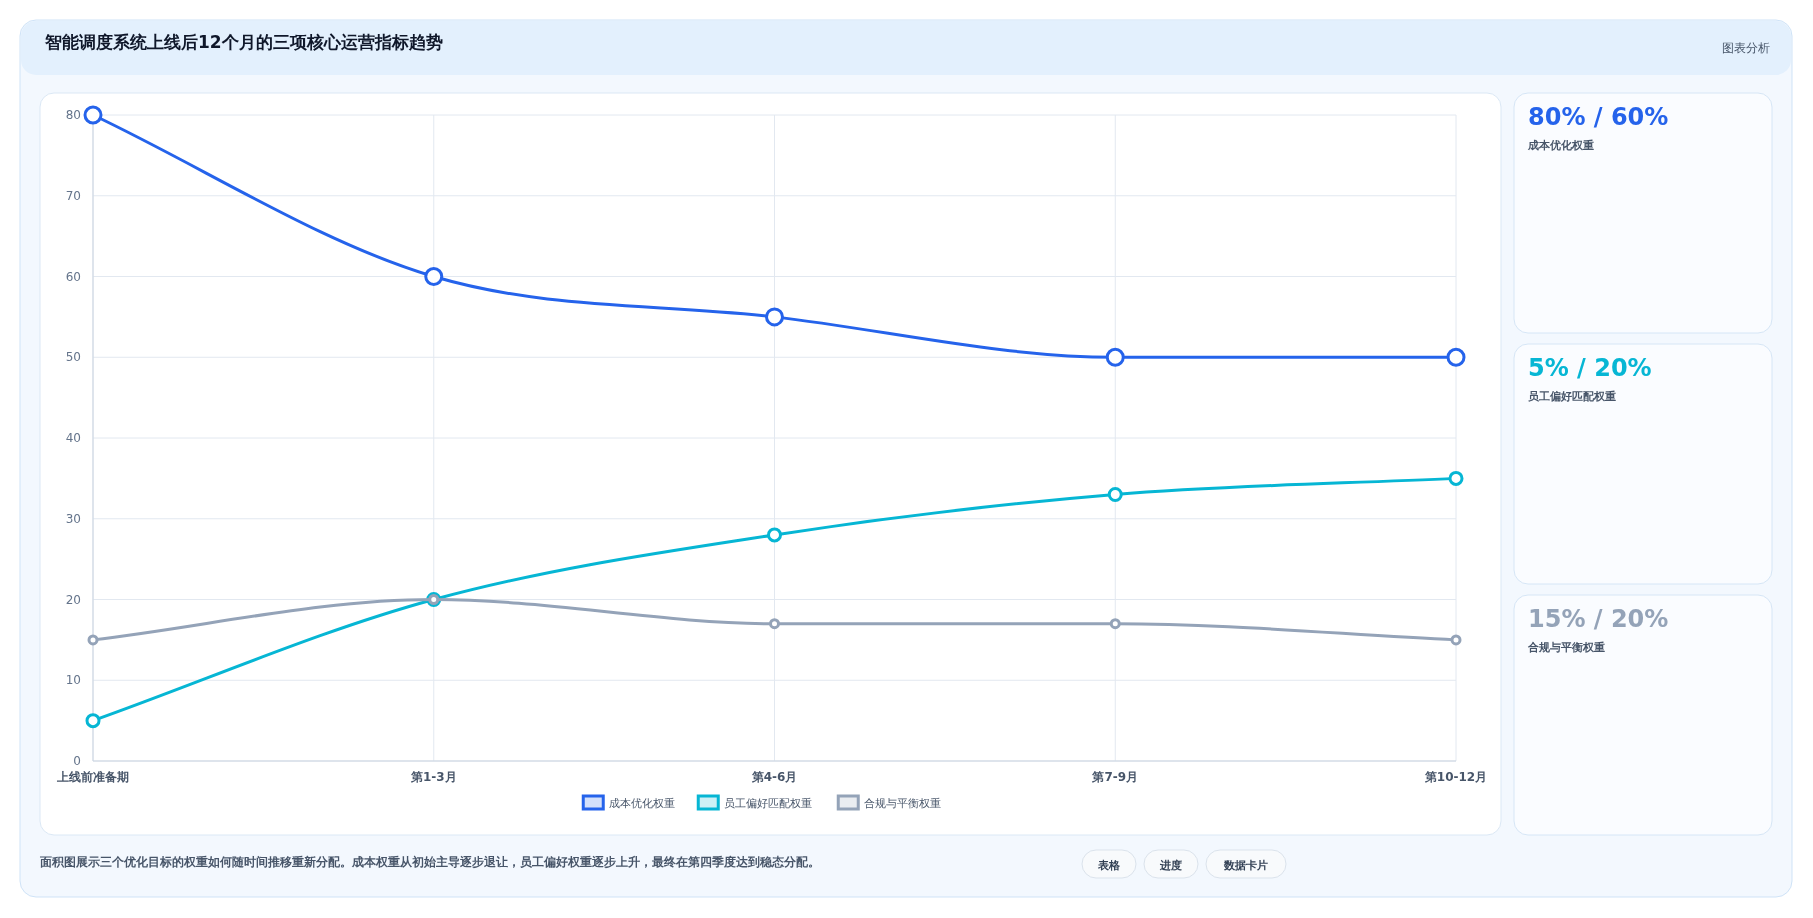 The image size is (1813, 918). Describe the element at coordinates (73, 680) in the screenshot. I see `y-tick-label: 10` at that location.